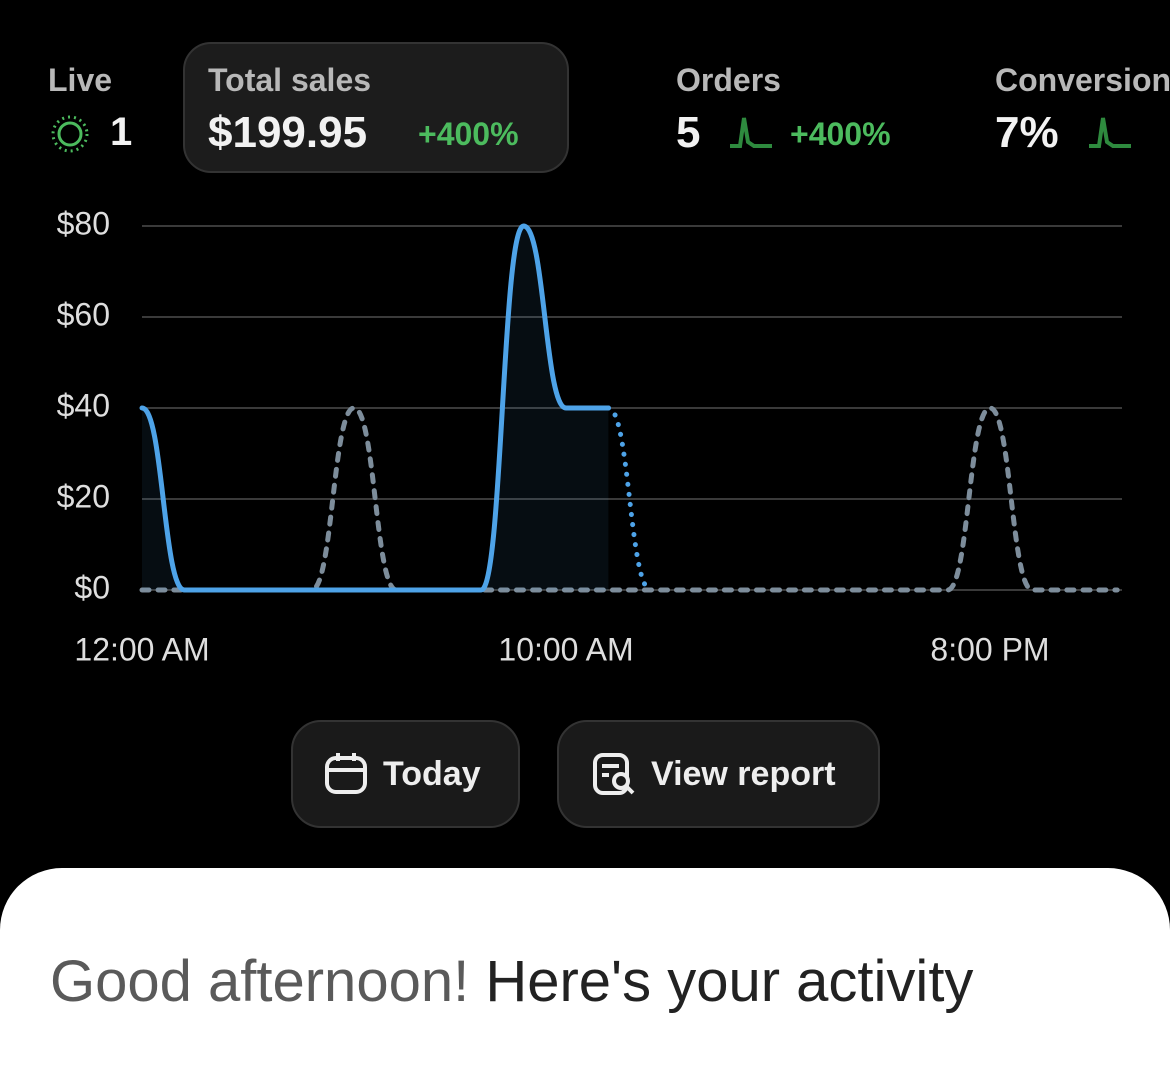  I want to click on stat-label: Total sales, so click(290, 80).